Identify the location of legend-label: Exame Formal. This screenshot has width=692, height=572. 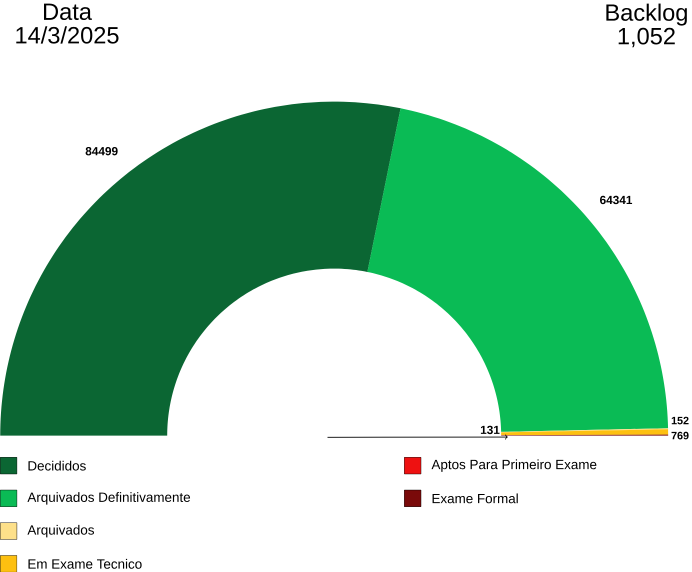
(475, 498).